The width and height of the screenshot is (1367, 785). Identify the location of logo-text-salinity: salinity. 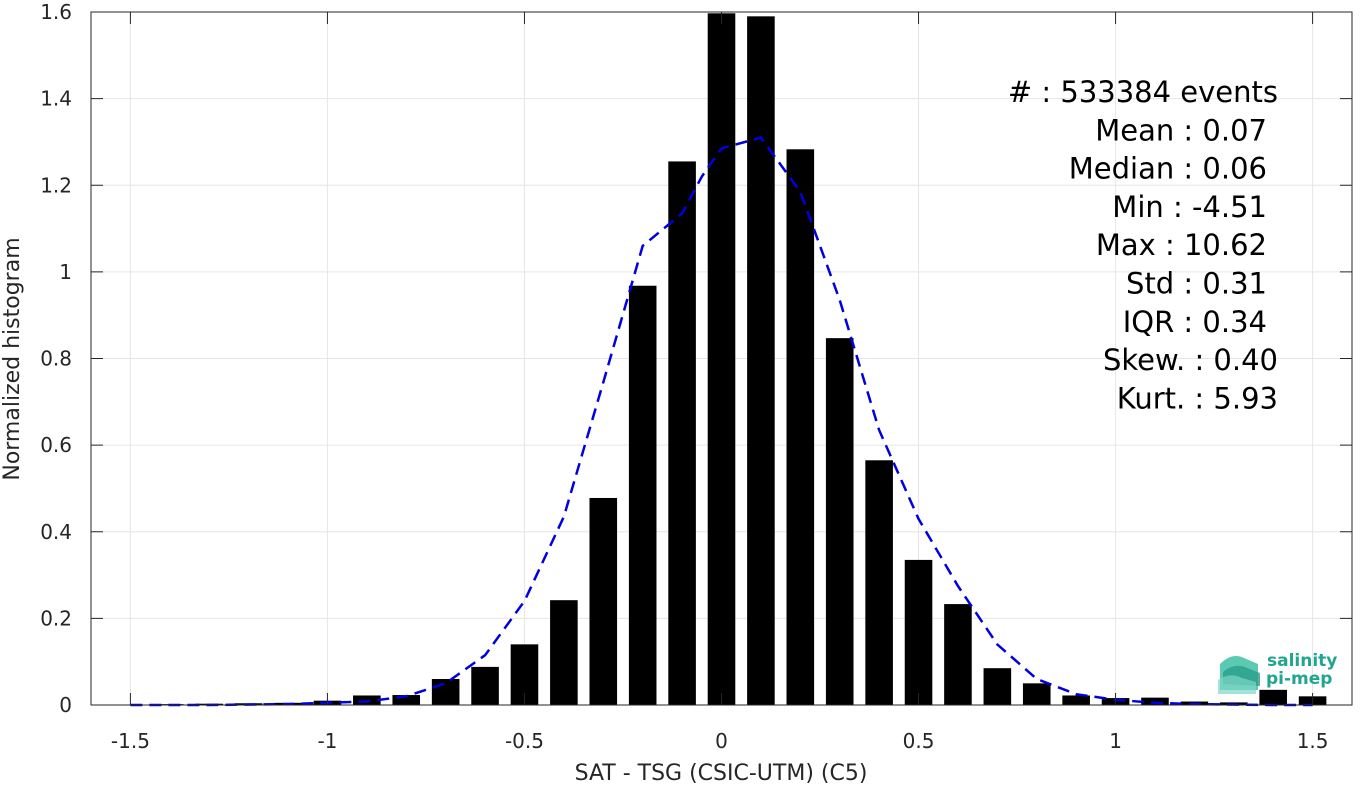
(1302, 661).